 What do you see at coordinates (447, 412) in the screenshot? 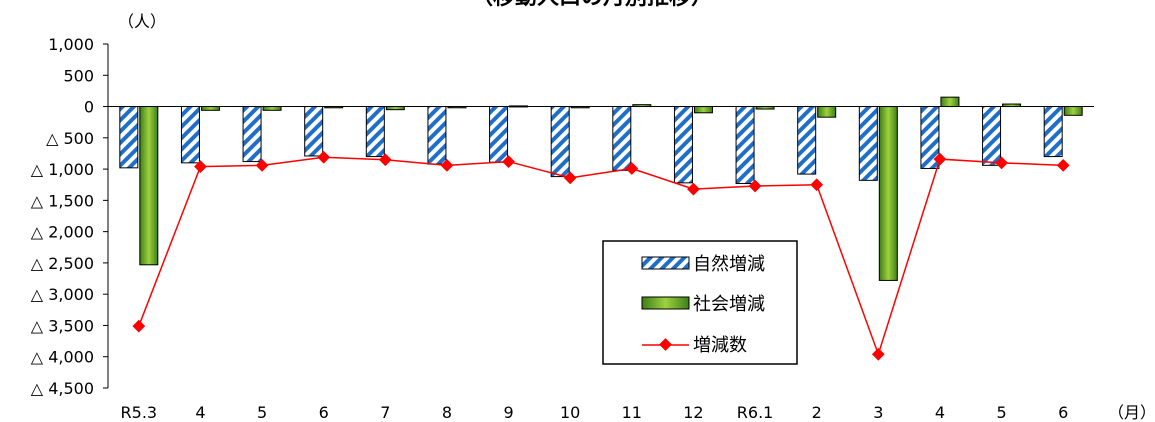
I see `x-tick-label: 8` at bounding box center [447, 412].